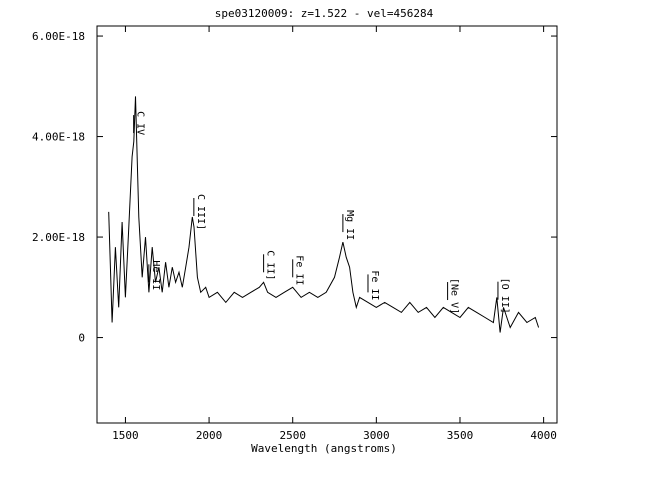 The height and width of the screenshot is (488, 648). Describe the element at coordinates (543, 435) in the screenshot. I see `x-tick-label: 4000` at that location.